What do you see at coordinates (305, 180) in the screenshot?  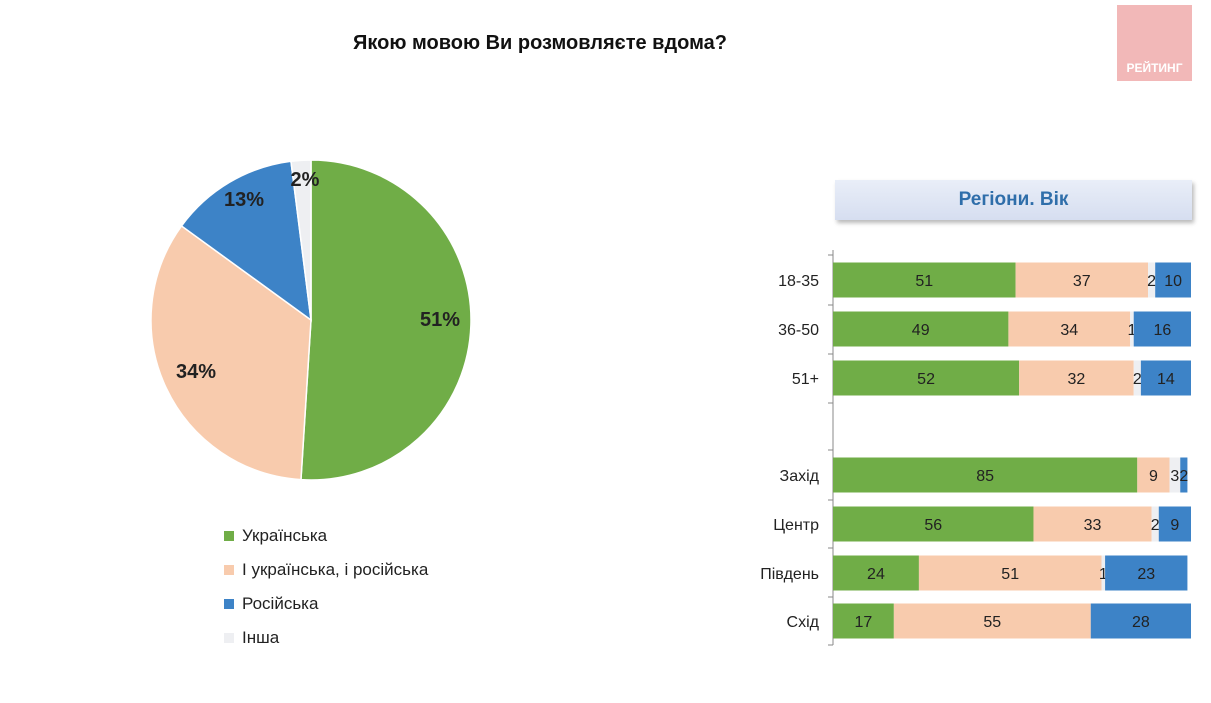 I see `pie-label: 2%` at bounding box center [305, 180].